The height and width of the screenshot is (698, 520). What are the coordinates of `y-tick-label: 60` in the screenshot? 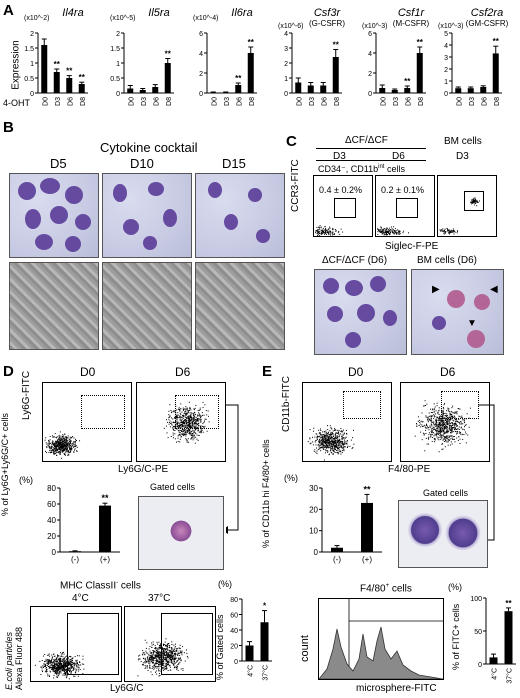 It's located at (234, 616).